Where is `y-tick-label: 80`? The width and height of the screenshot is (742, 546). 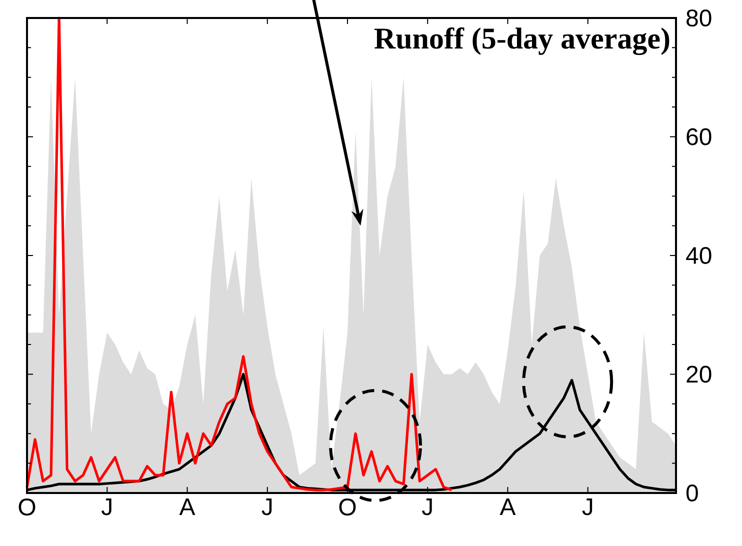 y-tick-label: 80 is located at coordinates (699, 18).